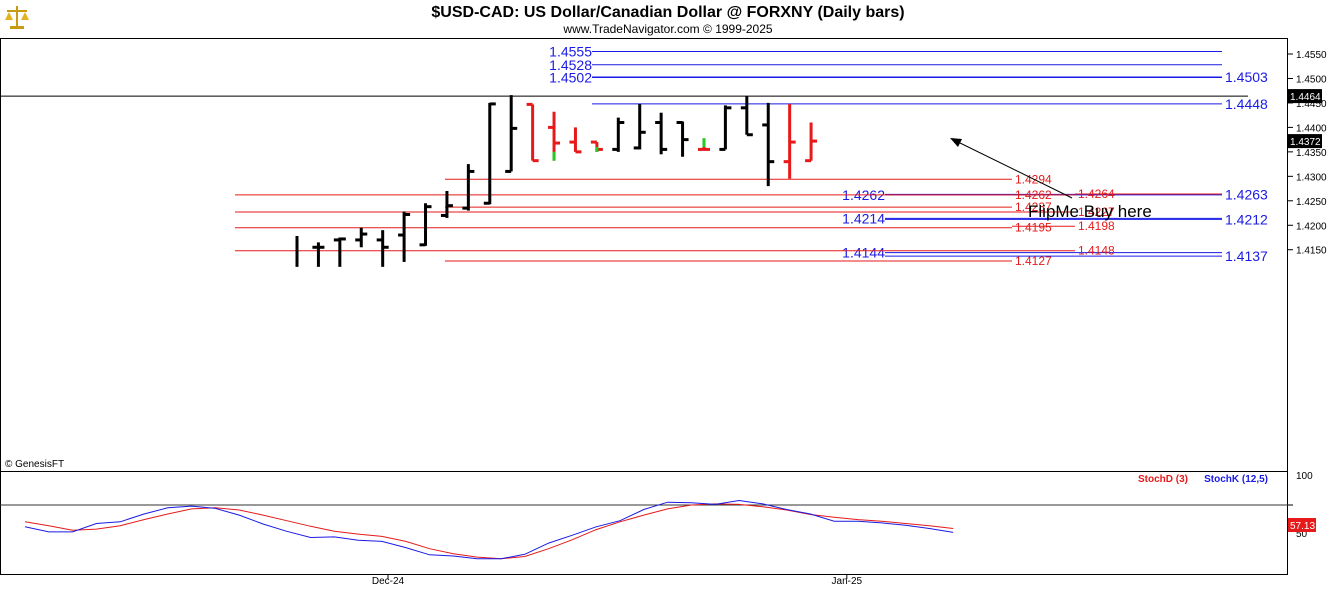 This screenshot has height=591, width=1336. I want to click on blue-level-label: 1.4448, so click(1246, 104).